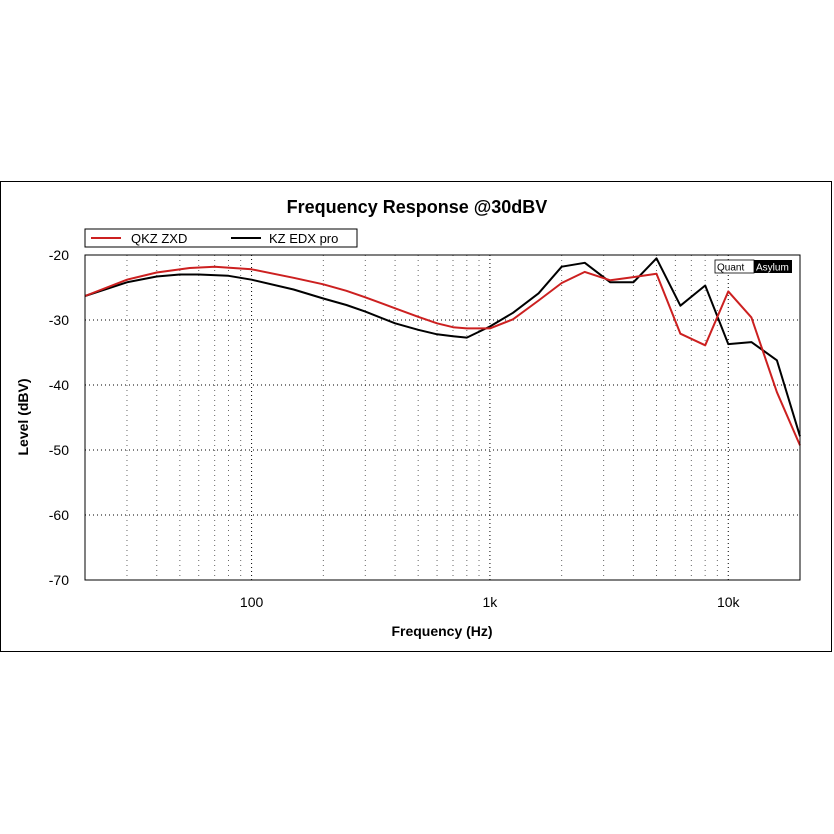 This screenshot has height=834, width=834. Describe the element at coordinates (59, 580) in the screenshot. I see `y-tick-label: -70` at that location.